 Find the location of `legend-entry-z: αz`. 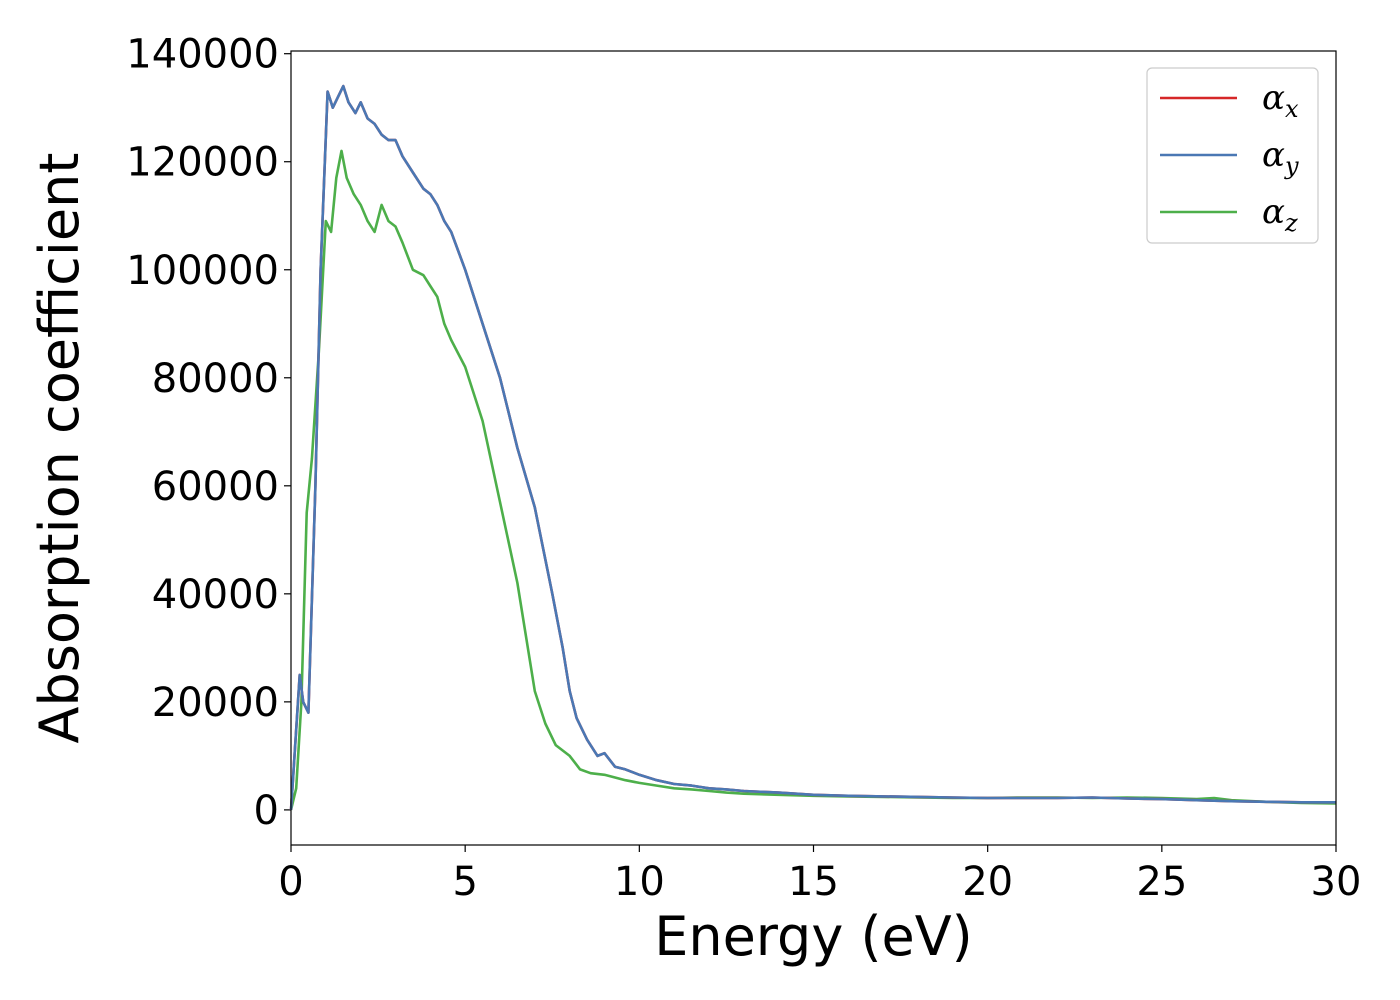

legend-entry-z: αz is located at coordinates (1229, 214).